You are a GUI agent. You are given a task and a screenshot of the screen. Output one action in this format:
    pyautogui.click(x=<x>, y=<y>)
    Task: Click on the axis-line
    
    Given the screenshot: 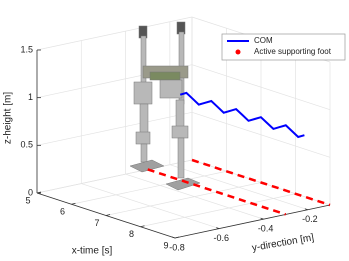 What is the action you would take?
    pyautogui.click(x=252, y=221)
    